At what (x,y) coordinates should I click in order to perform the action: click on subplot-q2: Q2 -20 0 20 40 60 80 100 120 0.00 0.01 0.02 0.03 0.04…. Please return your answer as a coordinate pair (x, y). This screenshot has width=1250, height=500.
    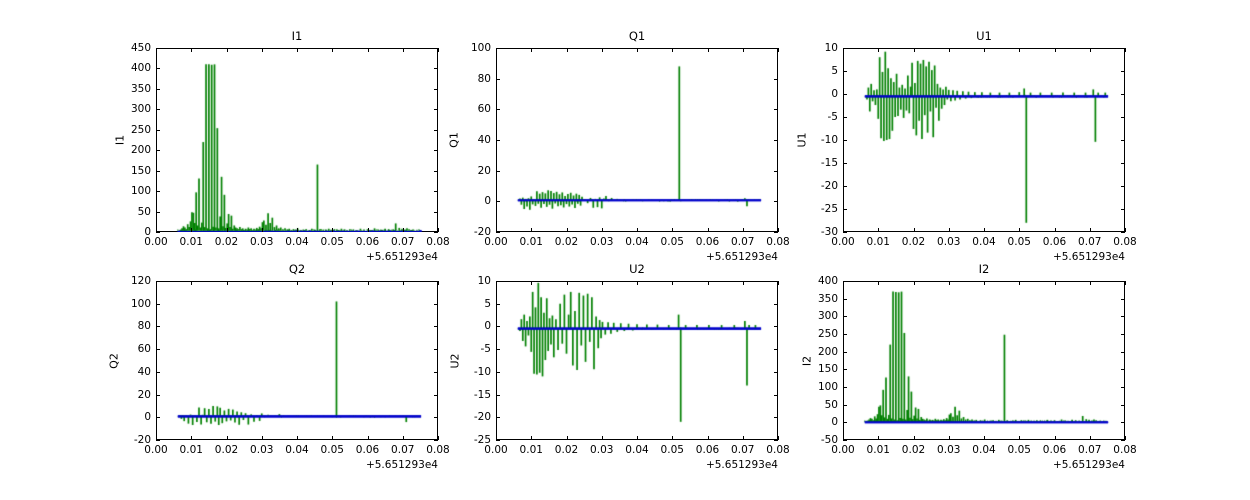
    Looking at the image, I should click on (279, 366).